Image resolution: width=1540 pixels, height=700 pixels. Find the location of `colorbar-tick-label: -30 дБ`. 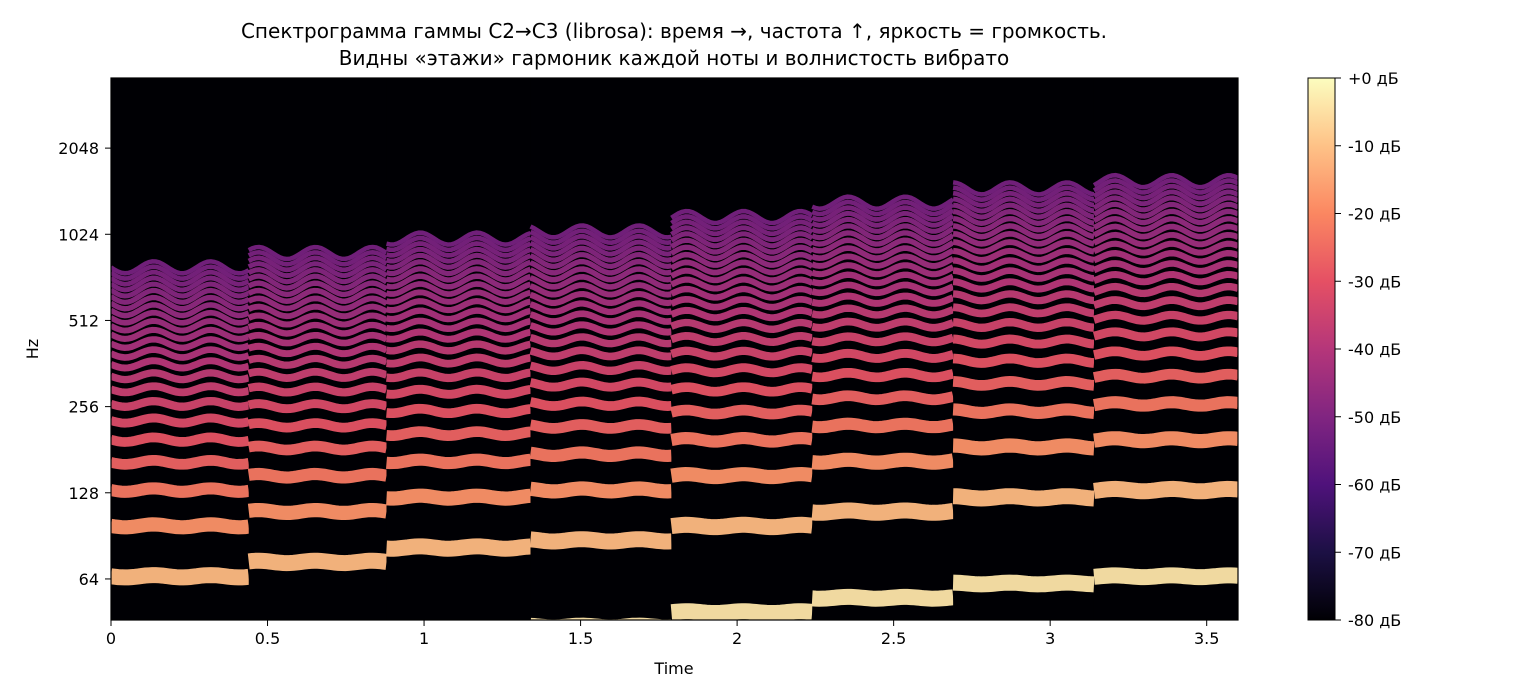

colorbar-tick-label: -30 дБ is located at coordinates (1374, 281).